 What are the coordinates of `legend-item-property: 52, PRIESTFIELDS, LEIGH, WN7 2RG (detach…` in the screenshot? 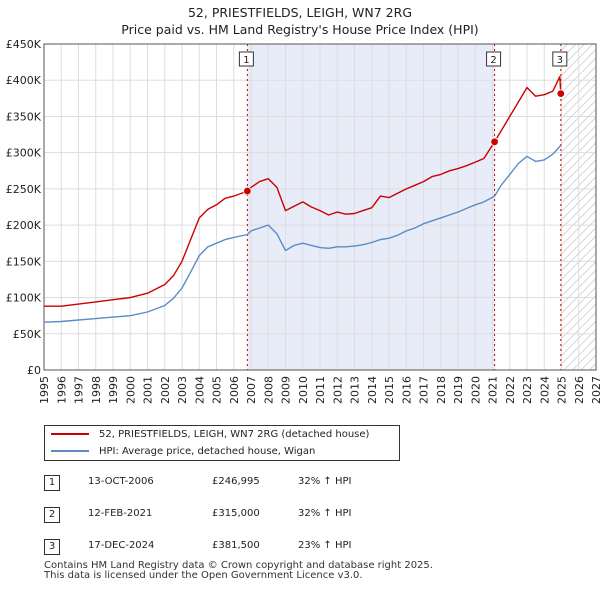 It's located at (210, 435).